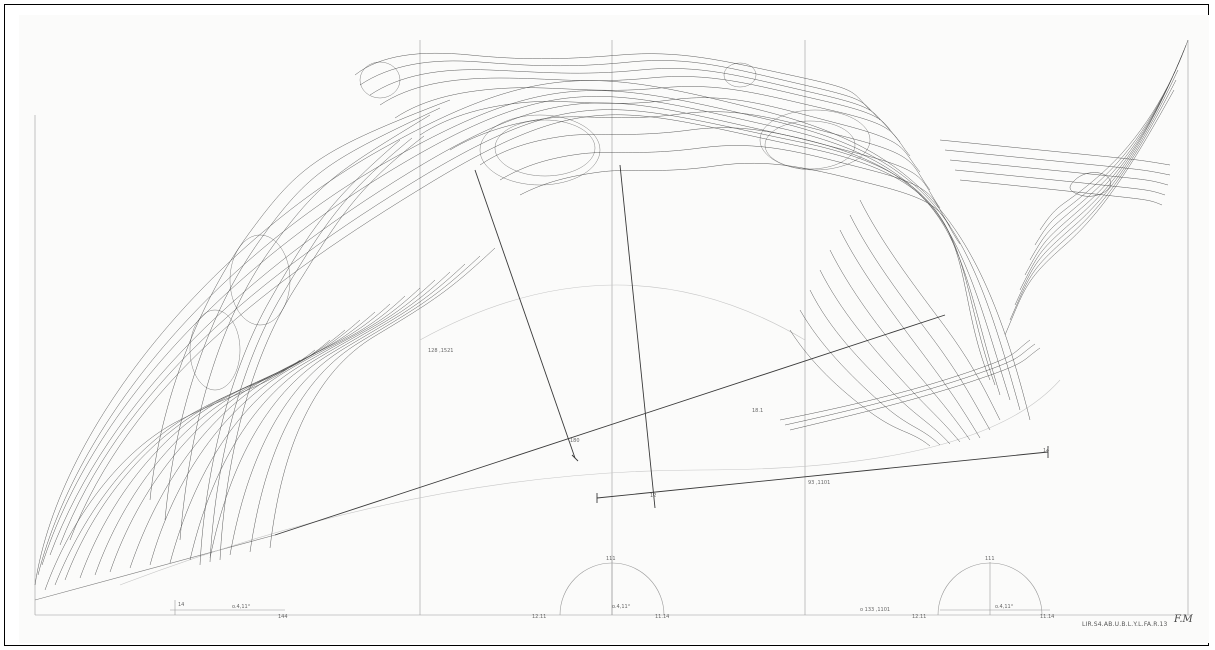  Describe the element at coordinates (440, 351) in the screenshot. I see `svg-text: 128 ,1521` at that location.